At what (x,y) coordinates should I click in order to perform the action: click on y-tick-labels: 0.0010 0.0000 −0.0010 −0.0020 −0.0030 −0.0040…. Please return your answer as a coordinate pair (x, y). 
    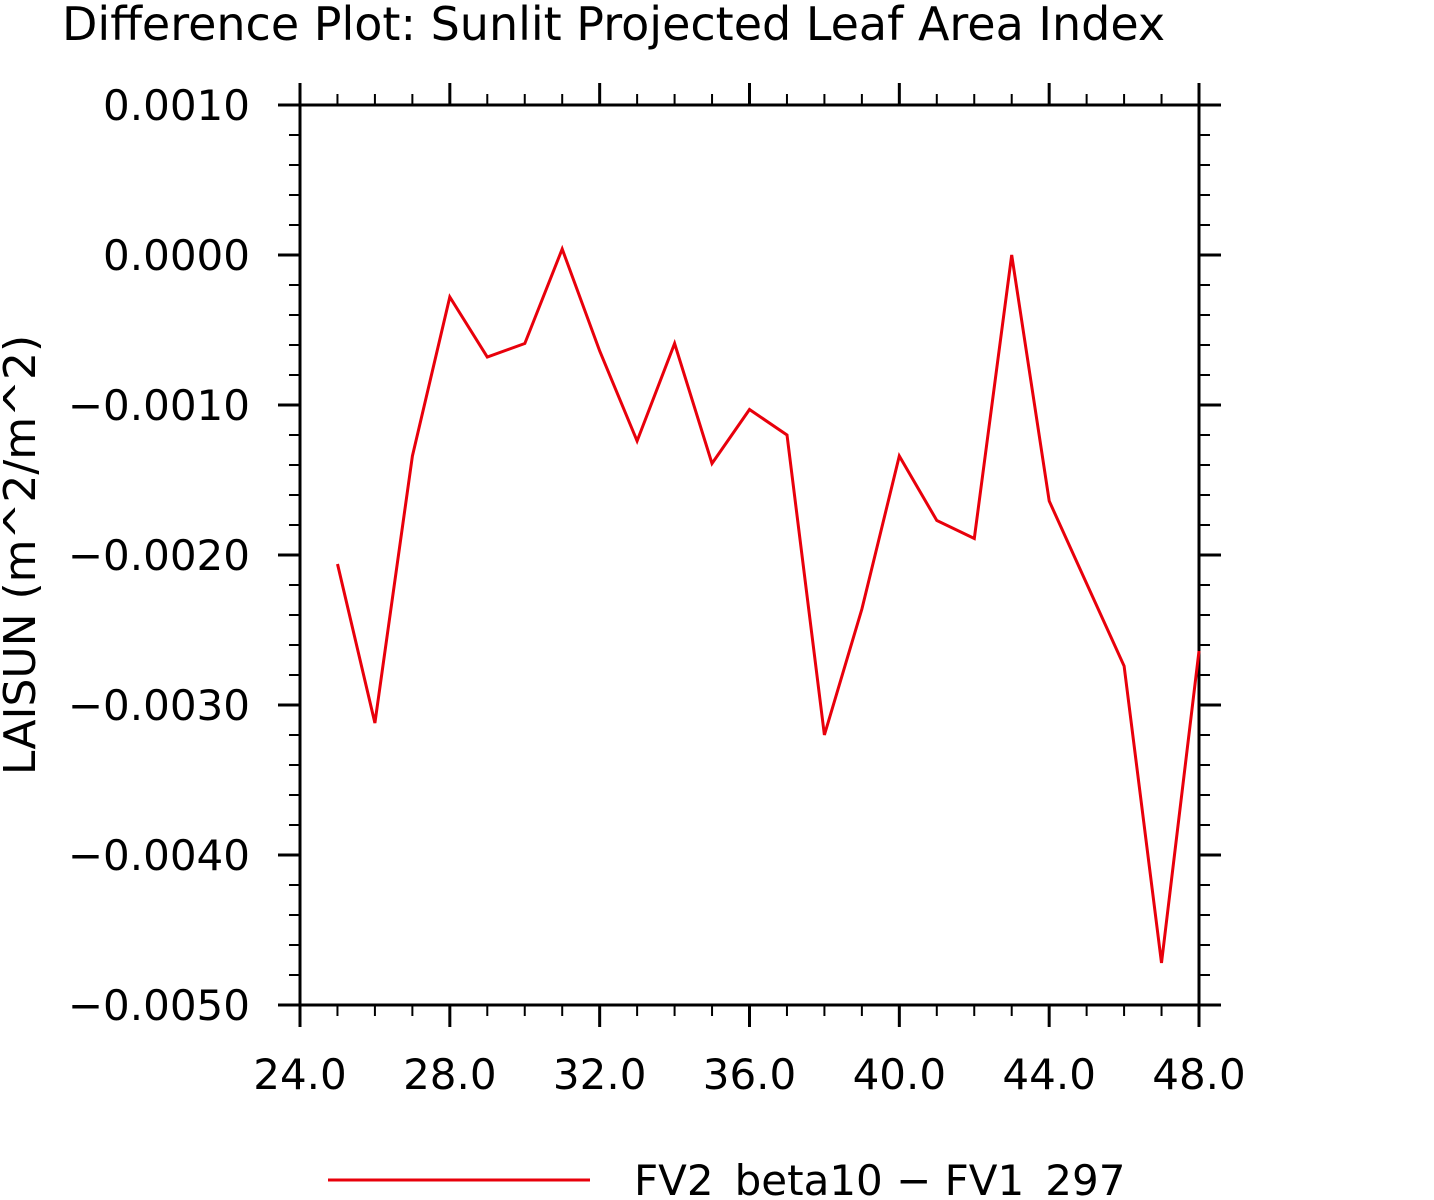
    Looking at the image, I should click on (159, 555).